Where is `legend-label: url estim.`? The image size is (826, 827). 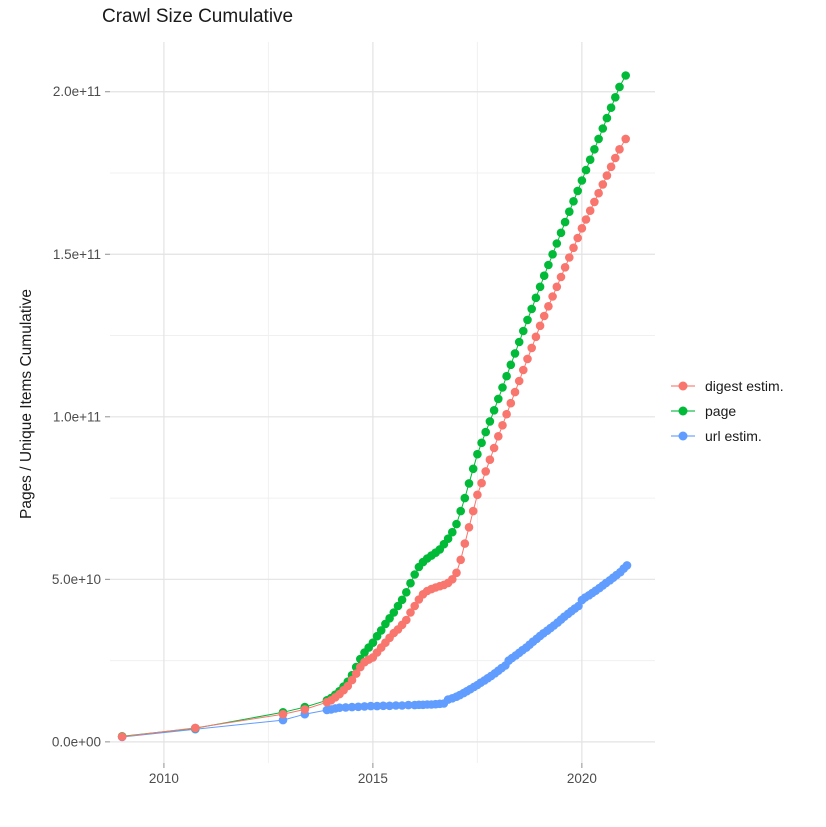
legend-label: url estim. is located at coordinates (733, 436).